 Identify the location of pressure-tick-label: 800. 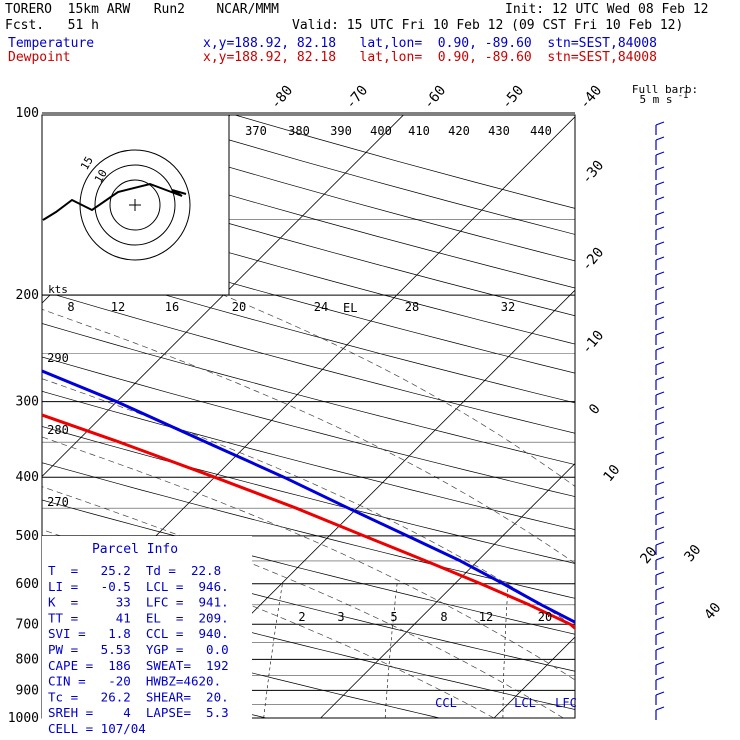
(27, 659).